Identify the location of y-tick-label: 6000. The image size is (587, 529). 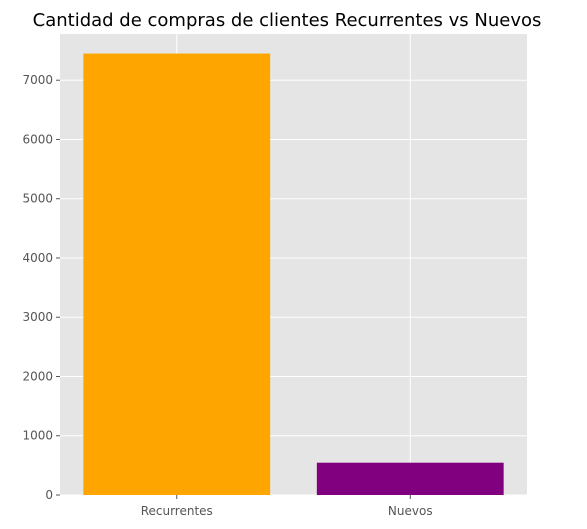
(37, 139).